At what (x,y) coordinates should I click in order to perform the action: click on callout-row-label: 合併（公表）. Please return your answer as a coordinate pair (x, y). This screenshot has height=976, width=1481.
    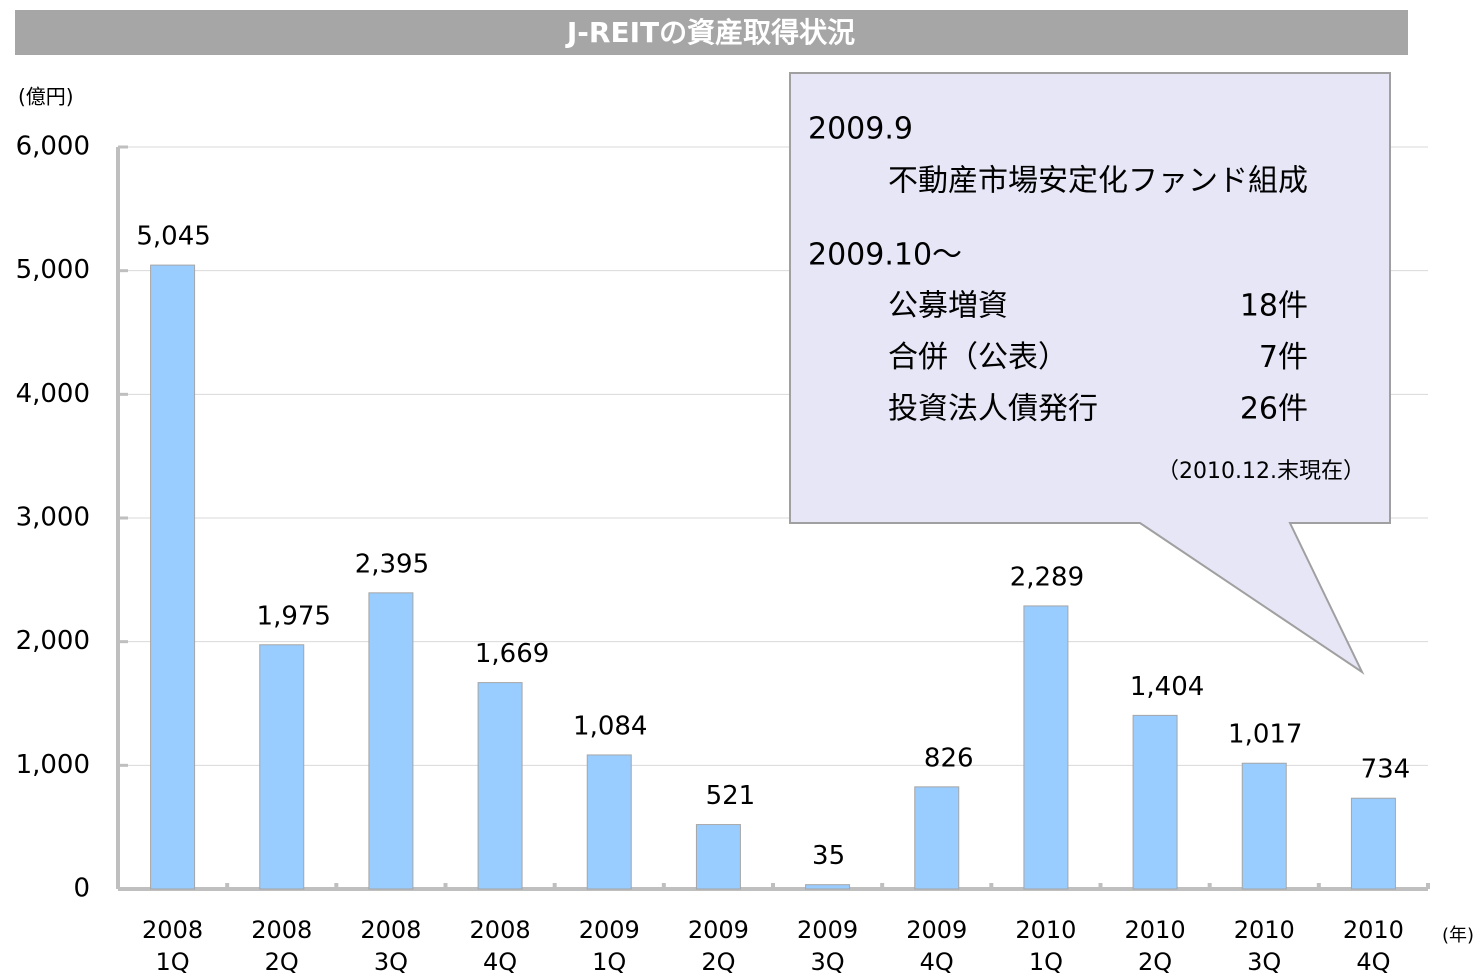
    Looking at the image, I should click on (978, 357).